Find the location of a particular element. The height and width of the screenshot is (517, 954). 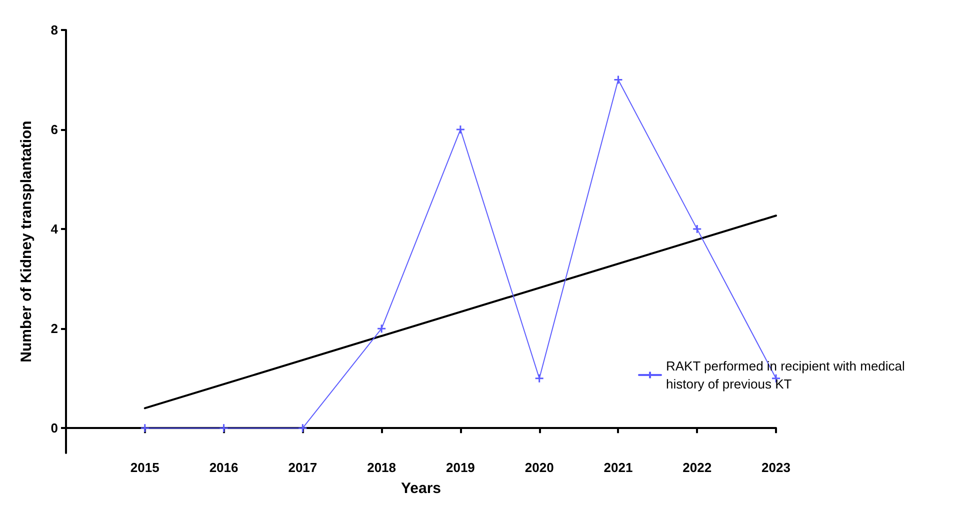

y-tick-label: 0 is located at coordinates (54, 428).